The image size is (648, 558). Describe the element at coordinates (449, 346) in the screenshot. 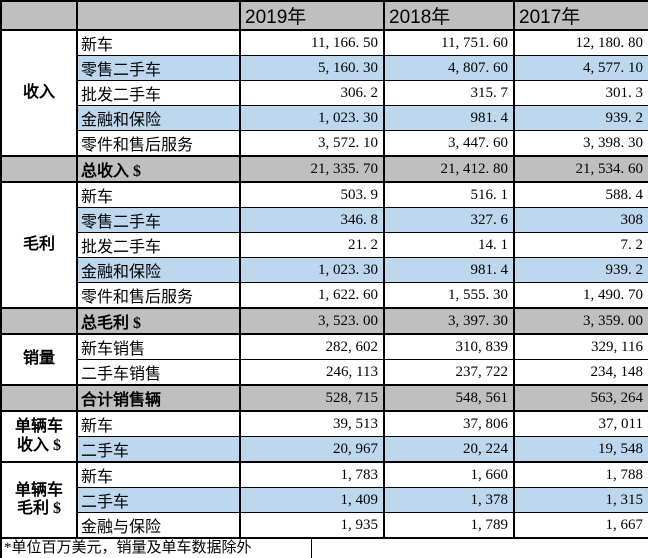

I see `value-cell: 310, 839` at that location.